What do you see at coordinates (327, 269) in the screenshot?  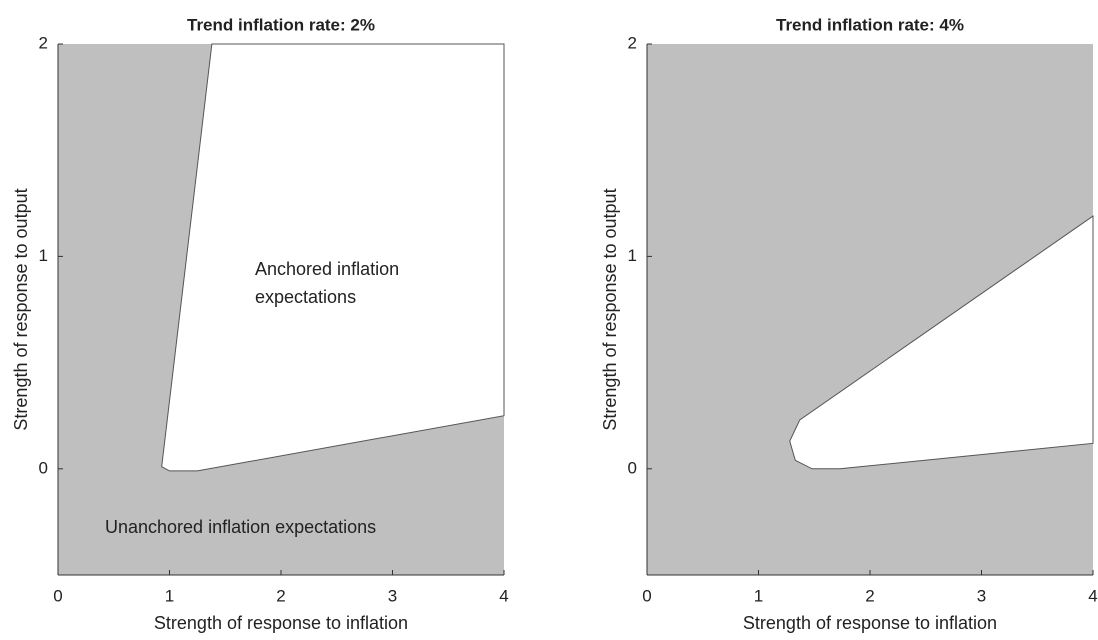 I see `annotation: Anchored inflation` at bounding box center [327, 269].